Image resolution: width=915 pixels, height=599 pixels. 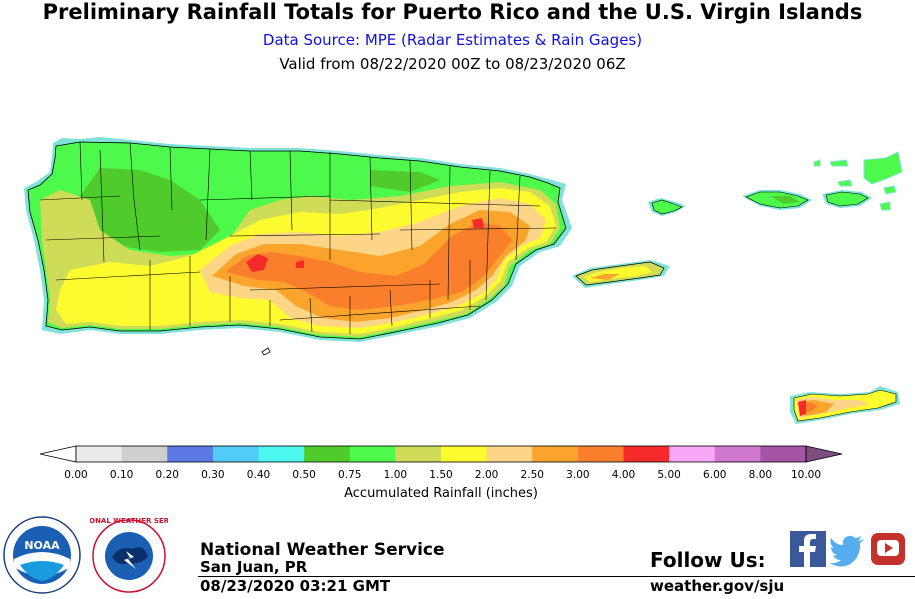 I want to click on nws-logo: NATIONAL WEATHER SERVICE, so click(x=129, y=555).